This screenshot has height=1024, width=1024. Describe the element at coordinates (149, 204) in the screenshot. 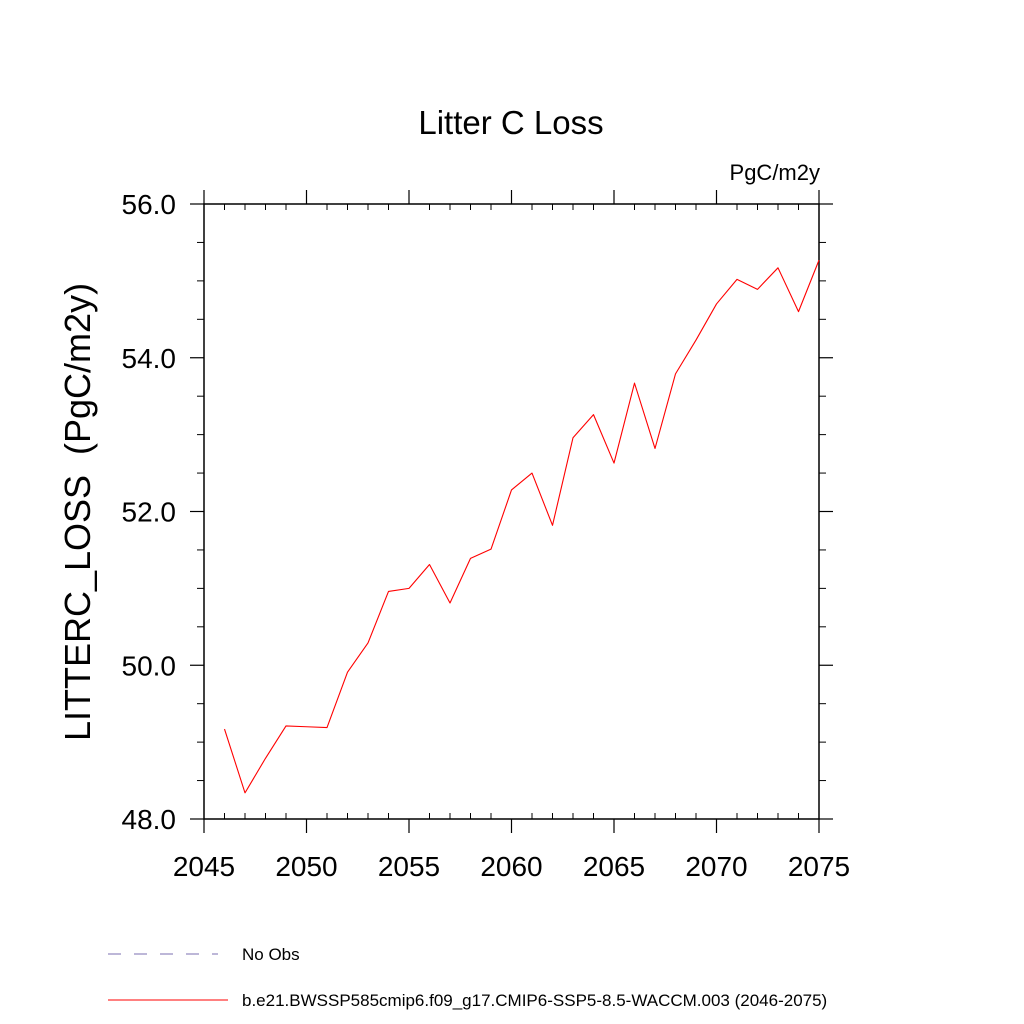

I see `y-tick-label: 56.0` at that location.